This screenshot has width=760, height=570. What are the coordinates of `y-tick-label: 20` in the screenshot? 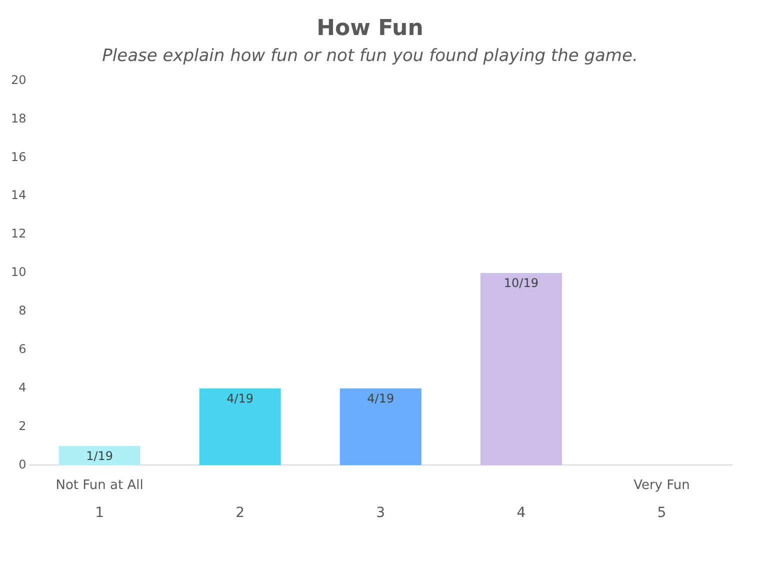 It's located at (18, 79).